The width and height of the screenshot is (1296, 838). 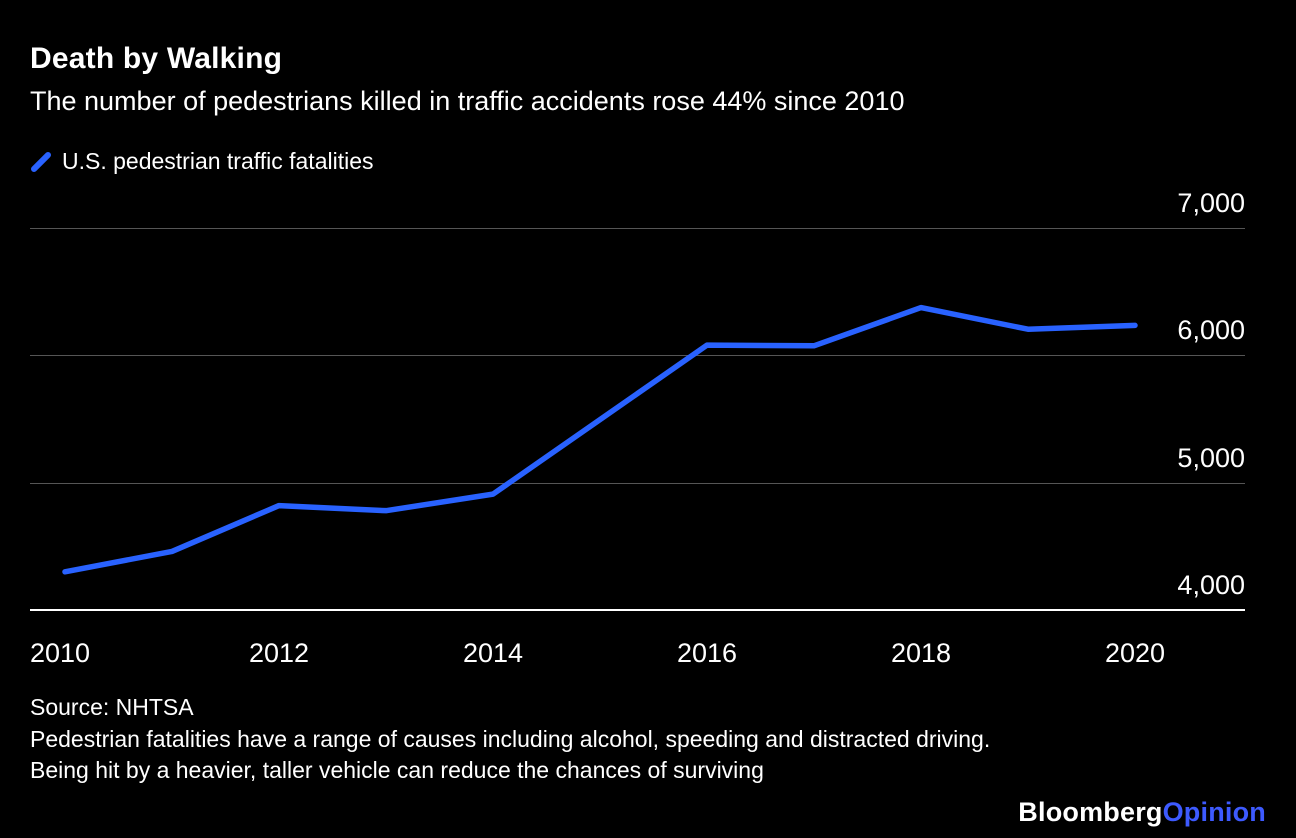 I want to click on legend-label: U.S. pedestrian traffic fatalities, so click(x=218, y=161).